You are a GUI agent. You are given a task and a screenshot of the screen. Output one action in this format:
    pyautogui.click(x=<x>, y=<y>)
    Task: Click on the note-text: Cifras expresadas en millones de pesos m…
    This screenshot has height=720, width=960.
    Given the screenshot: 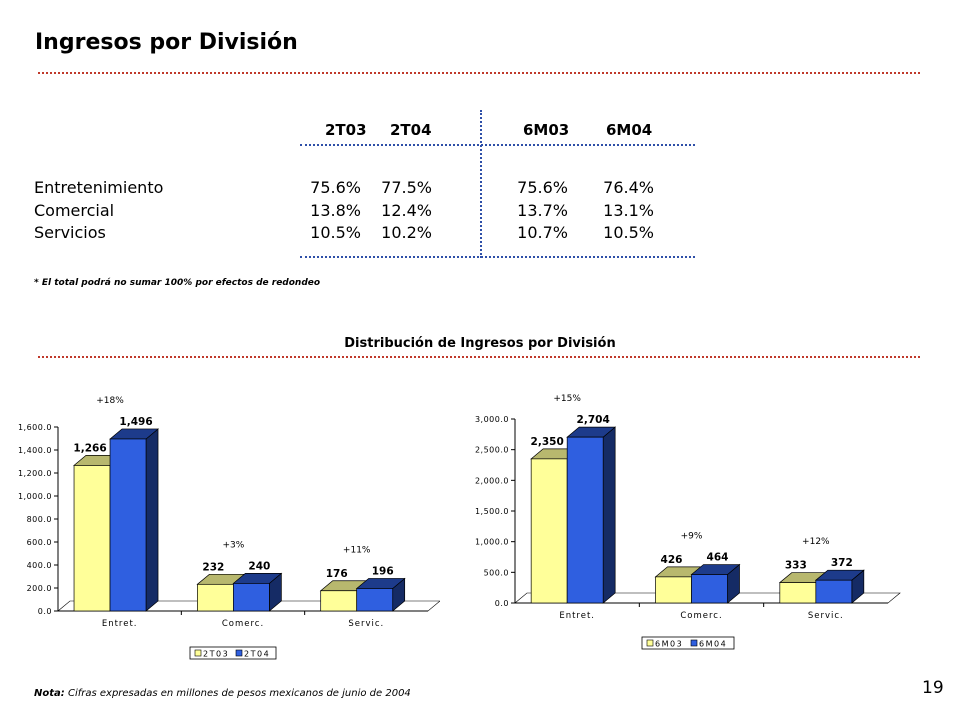 What is the action you would take?
    pyautogui.click(x=237, y=693)
    